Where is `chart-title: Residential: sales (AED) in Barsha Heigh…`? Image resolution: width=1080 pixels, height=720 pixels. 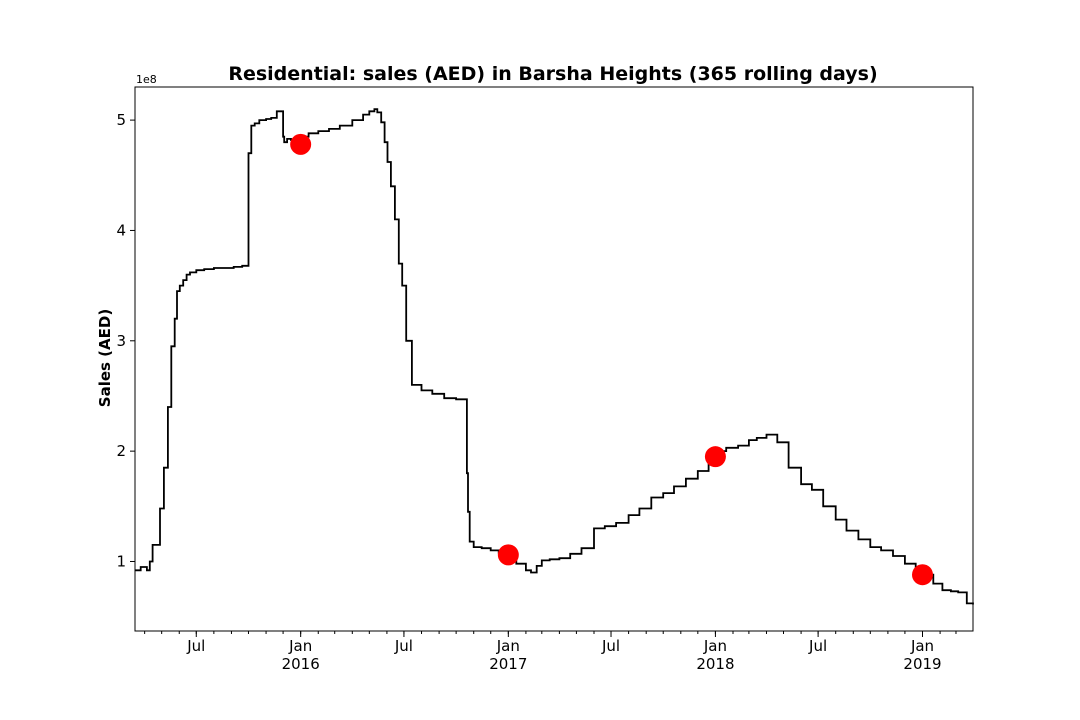 chart-title: Residential: sales (AED) in Barsha Heigh… is located at coordinates (552, 74).